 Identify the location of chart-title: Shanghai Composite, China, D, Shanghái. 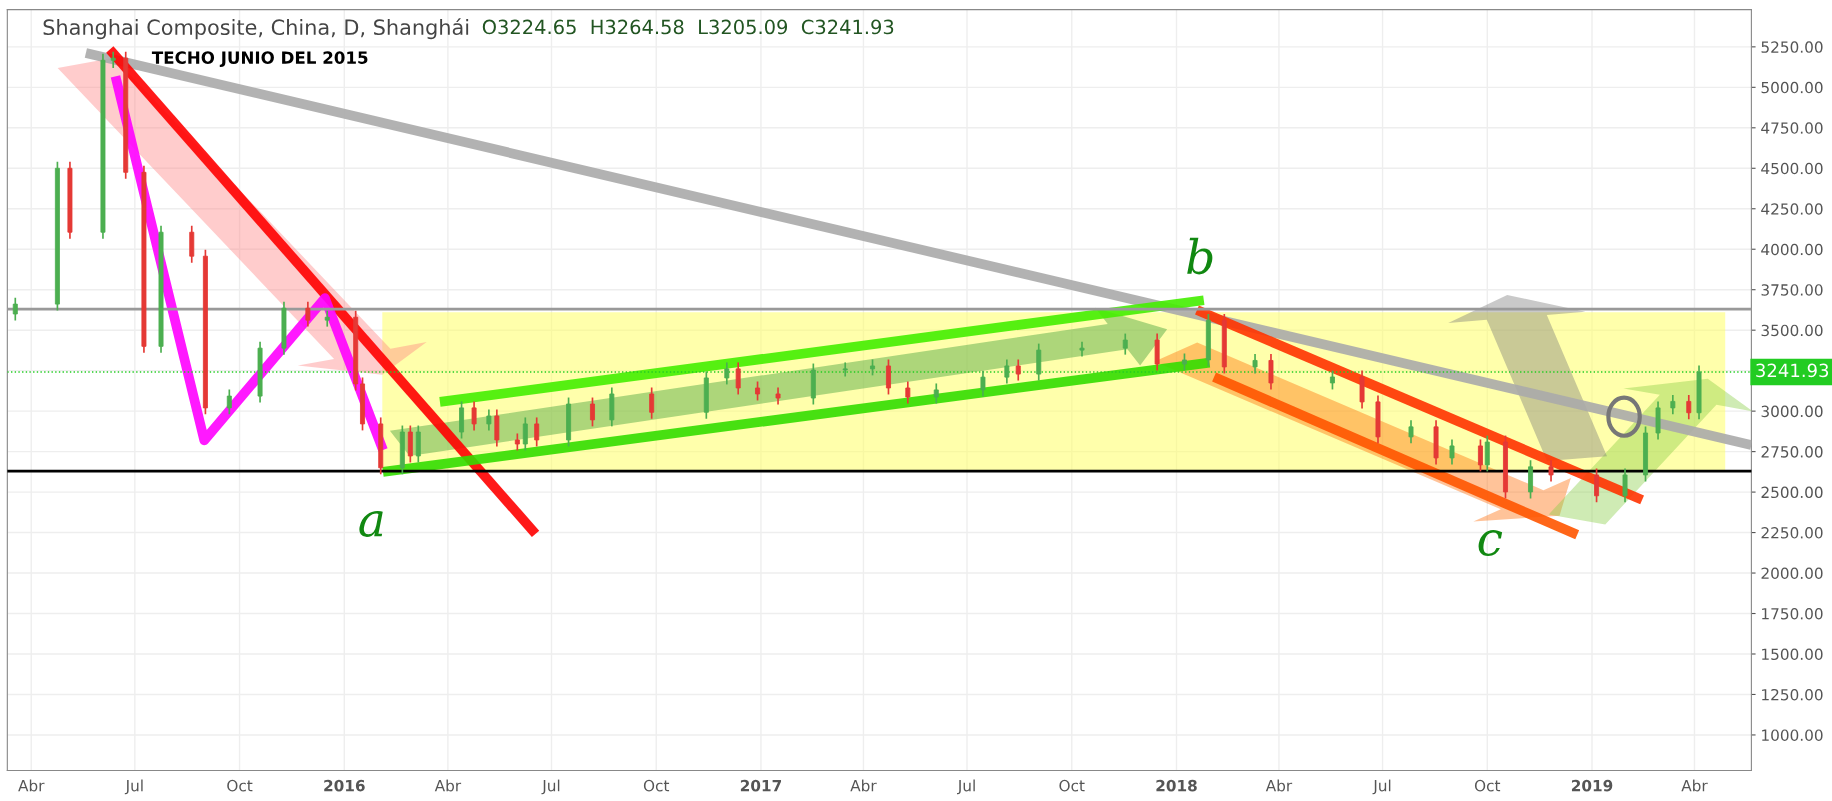
(256, 29).